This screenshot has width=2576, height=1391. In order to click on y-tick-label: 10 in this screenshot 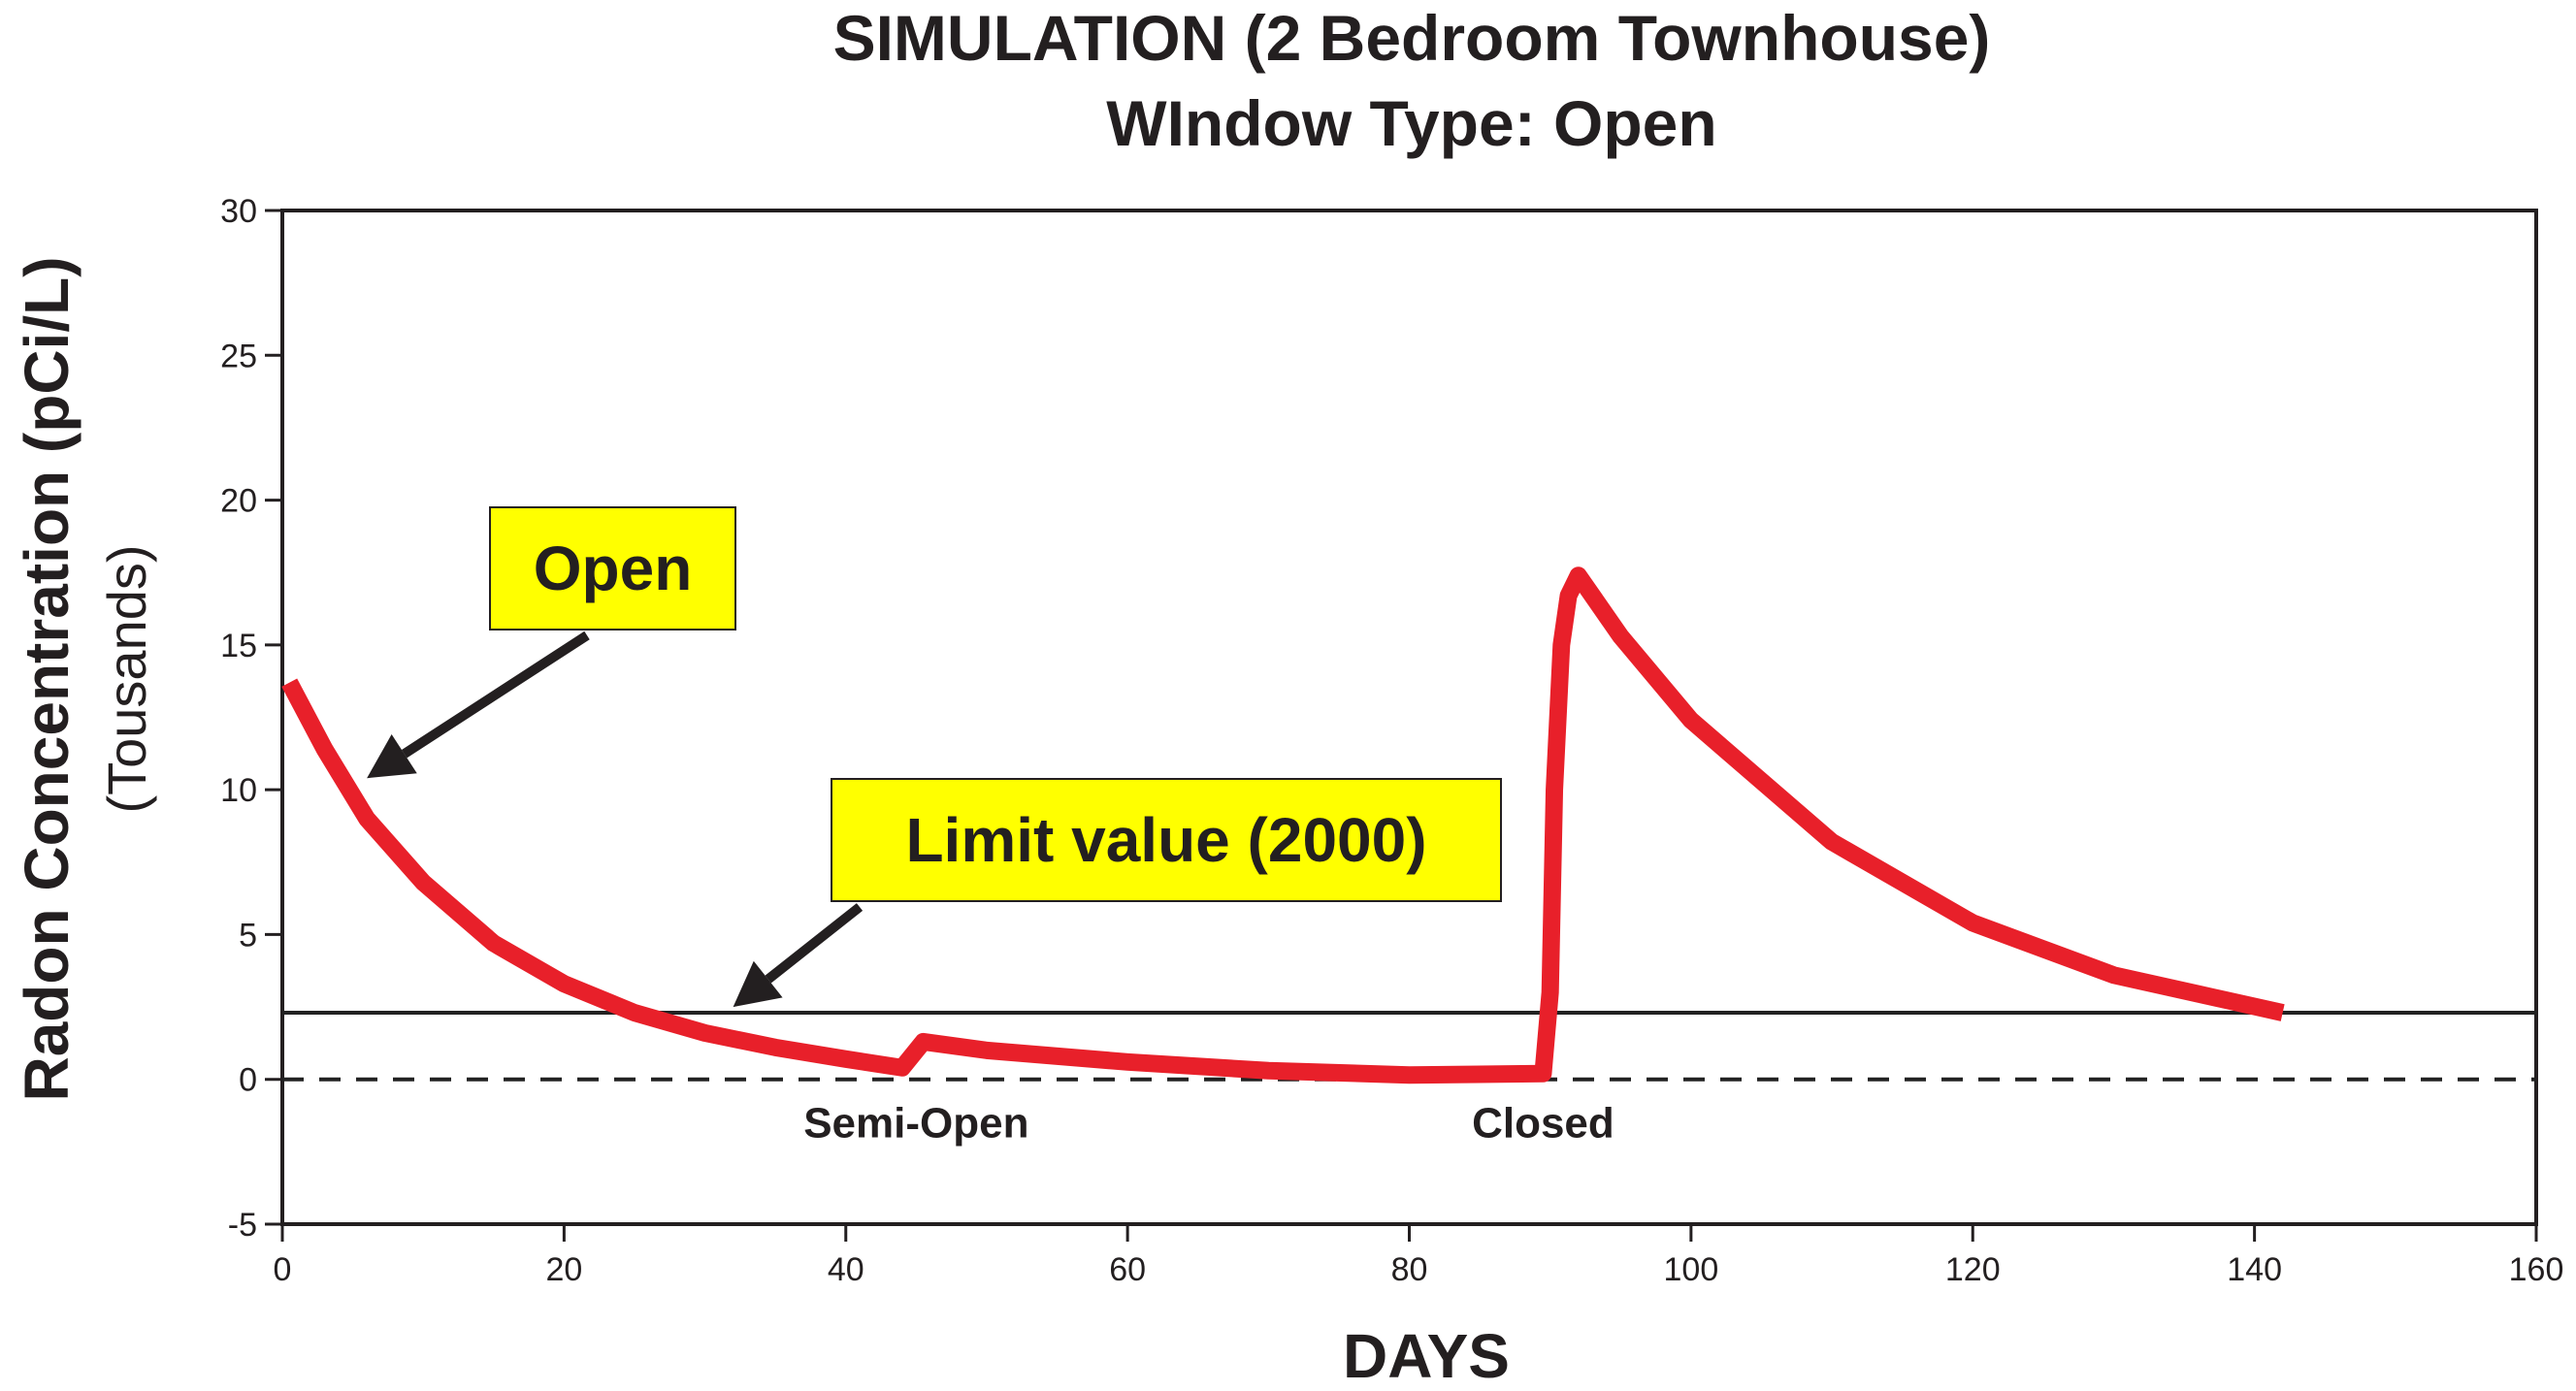, I will do `click(239, 790)`.